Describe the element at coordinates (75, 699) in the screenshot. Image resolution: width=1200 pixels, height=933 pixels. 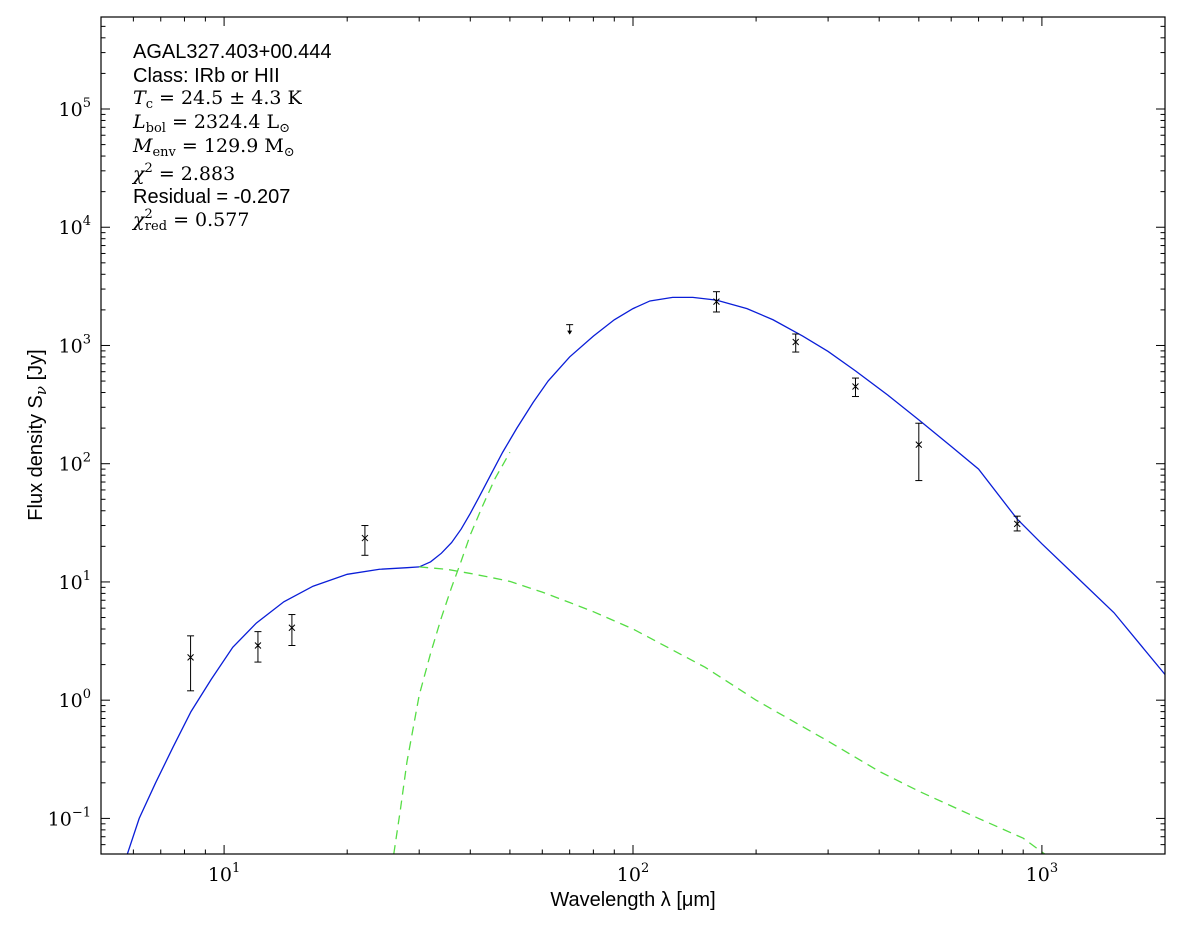
I see `y-tick-label: 10⁰` at that location.